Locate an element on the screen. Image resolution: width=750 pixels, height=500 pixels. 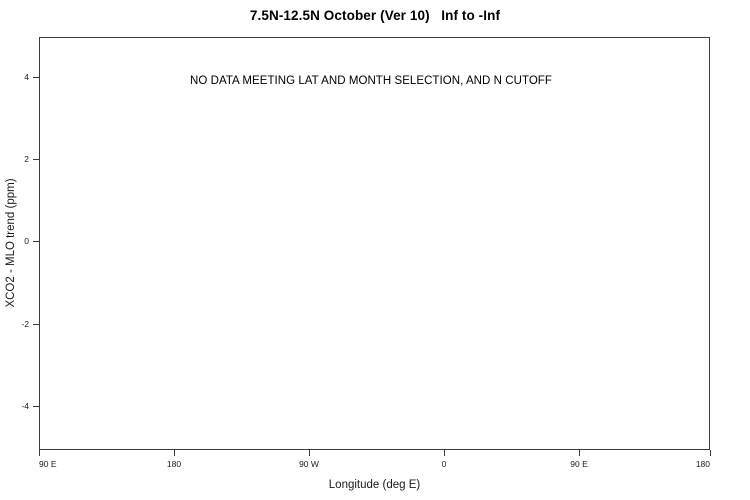
chart-title: 7.5N-12.5N October (Ver 10) Inf to -Inf is located at coordinates (375, 15).